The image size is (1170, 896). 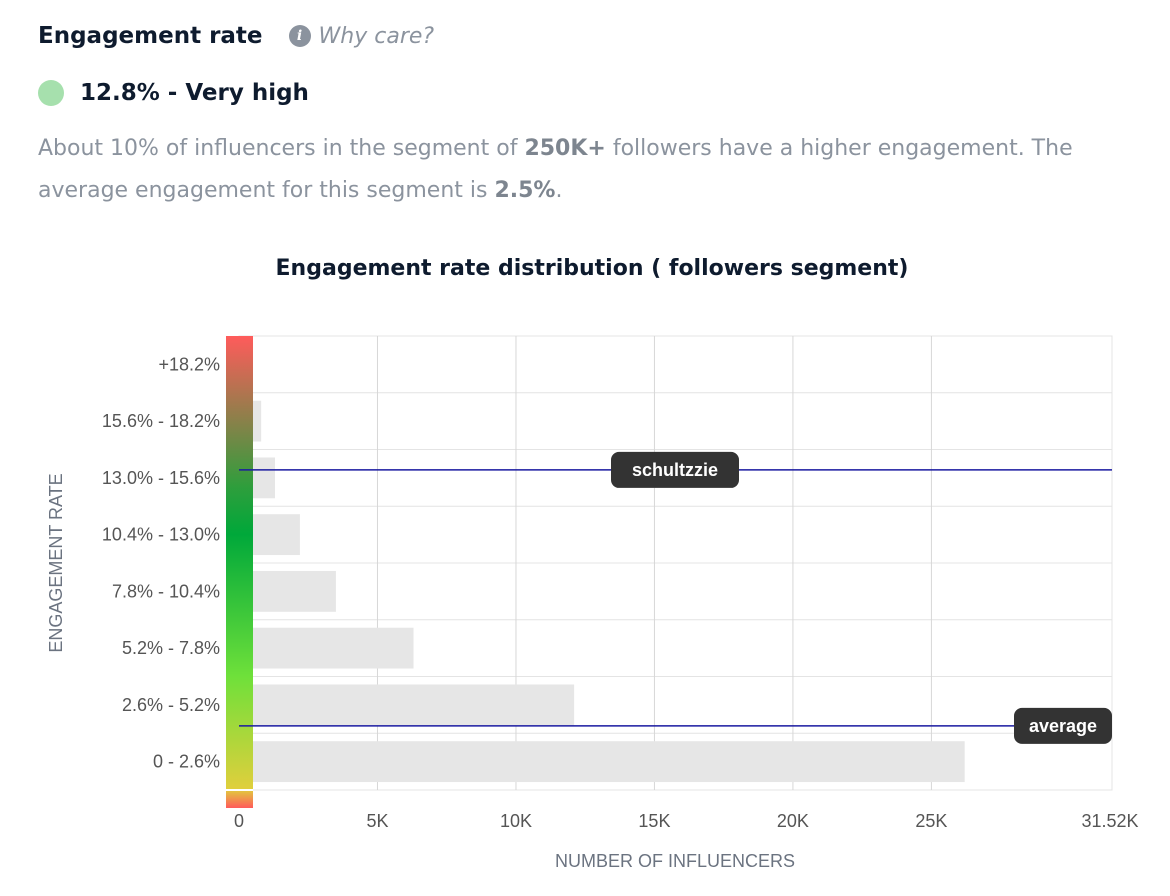 I want to click on description-segment: 250K+, so click(x=565, y=148).